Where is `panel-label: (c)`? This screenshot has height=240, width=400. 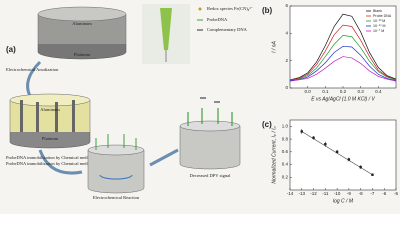 panel-label: (c) is located at coordinates (267, 124).